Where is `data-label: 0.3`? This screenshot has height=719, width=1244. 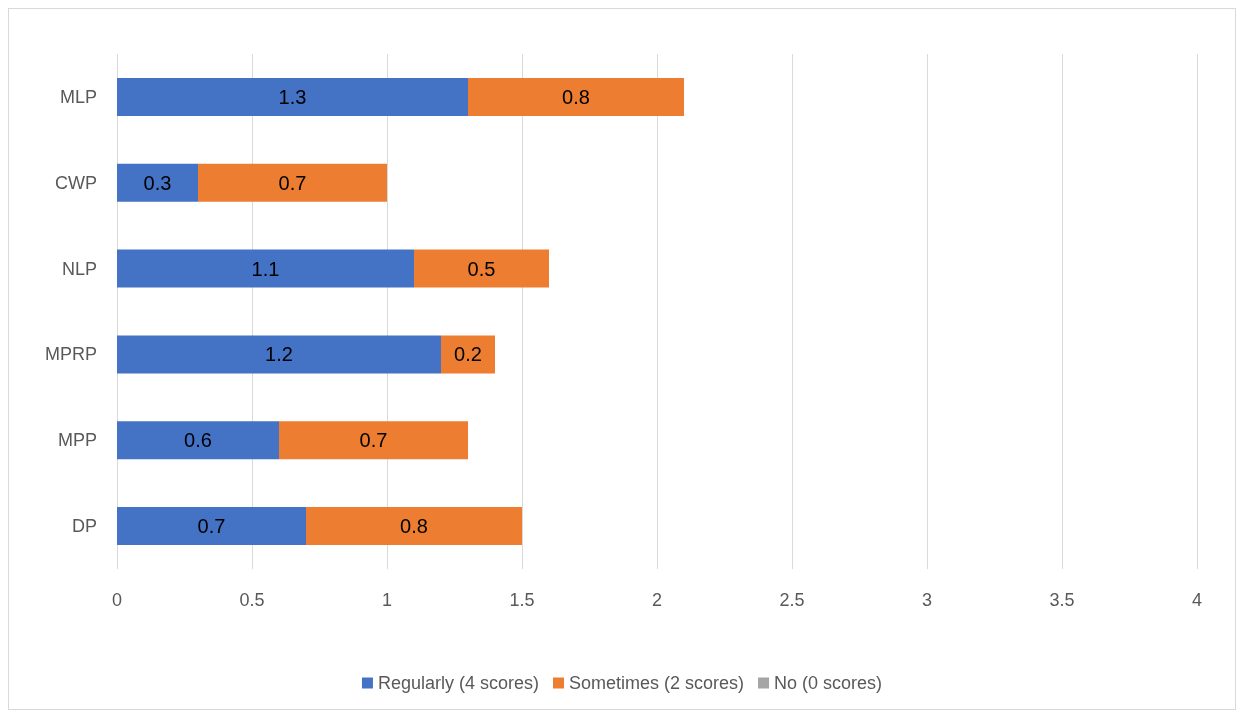 data-label: 0.3 is located at coordinates (157, 182).